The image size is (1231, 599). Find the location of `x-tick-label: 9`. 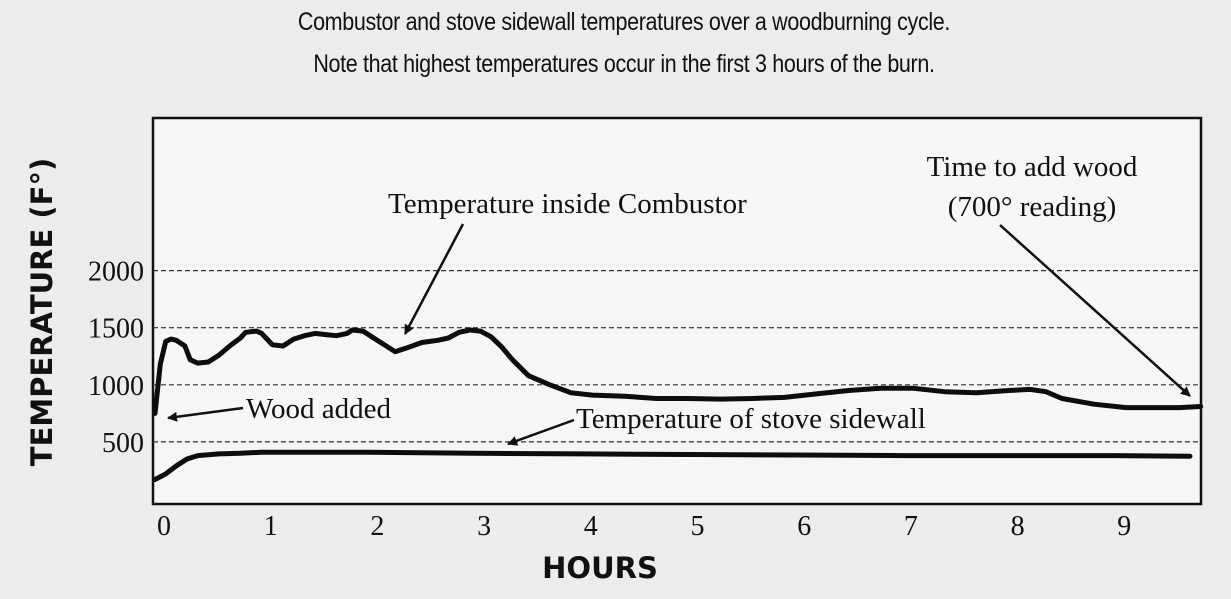

x-tick-label: 9 is located at coordinates (1124, 526).